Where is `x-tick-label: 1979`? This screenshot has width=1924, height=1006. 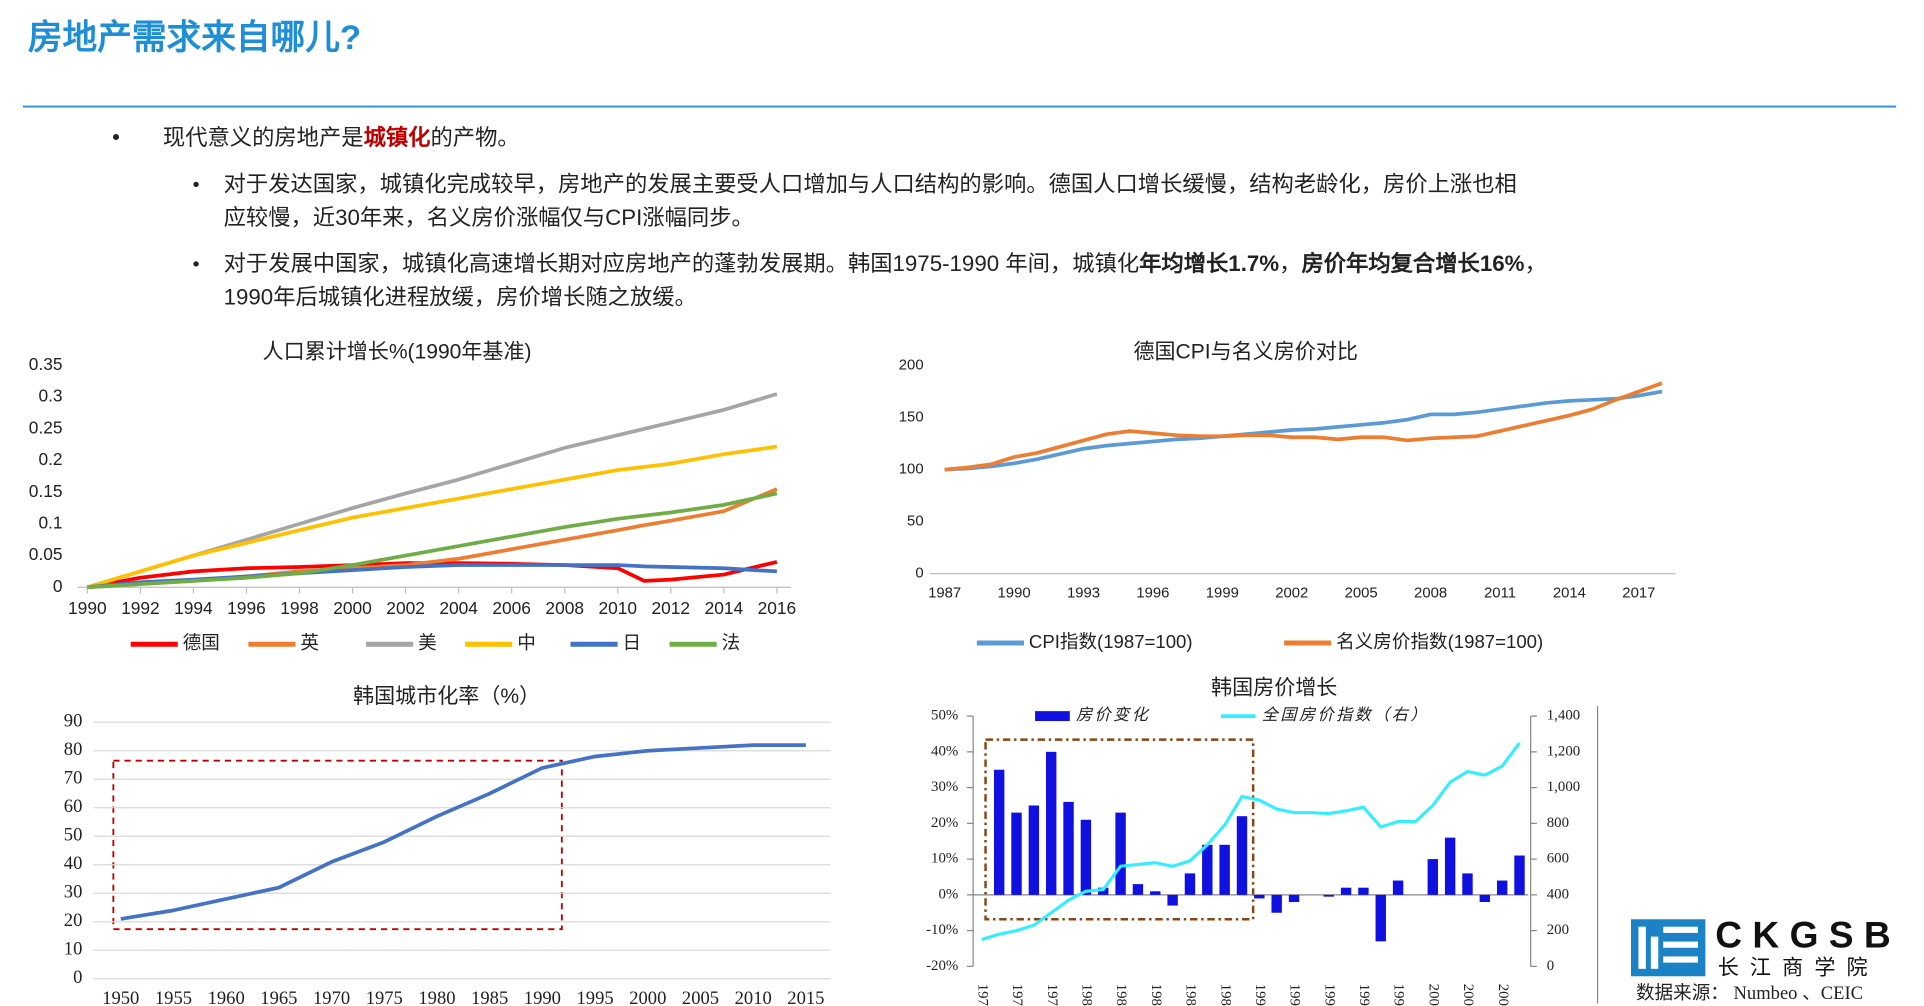
x-tick-label: 1979 is located at coordinates (1052, 995).